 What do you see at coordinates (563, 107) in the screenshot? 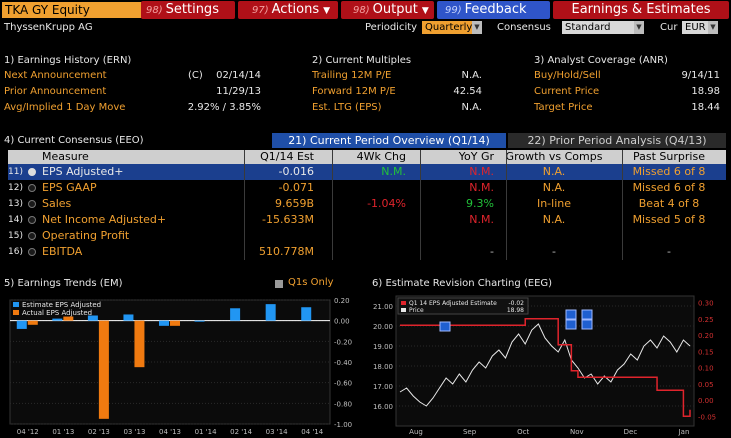
I see `target-price-label: Target Price` at bounding box center [563, 107].